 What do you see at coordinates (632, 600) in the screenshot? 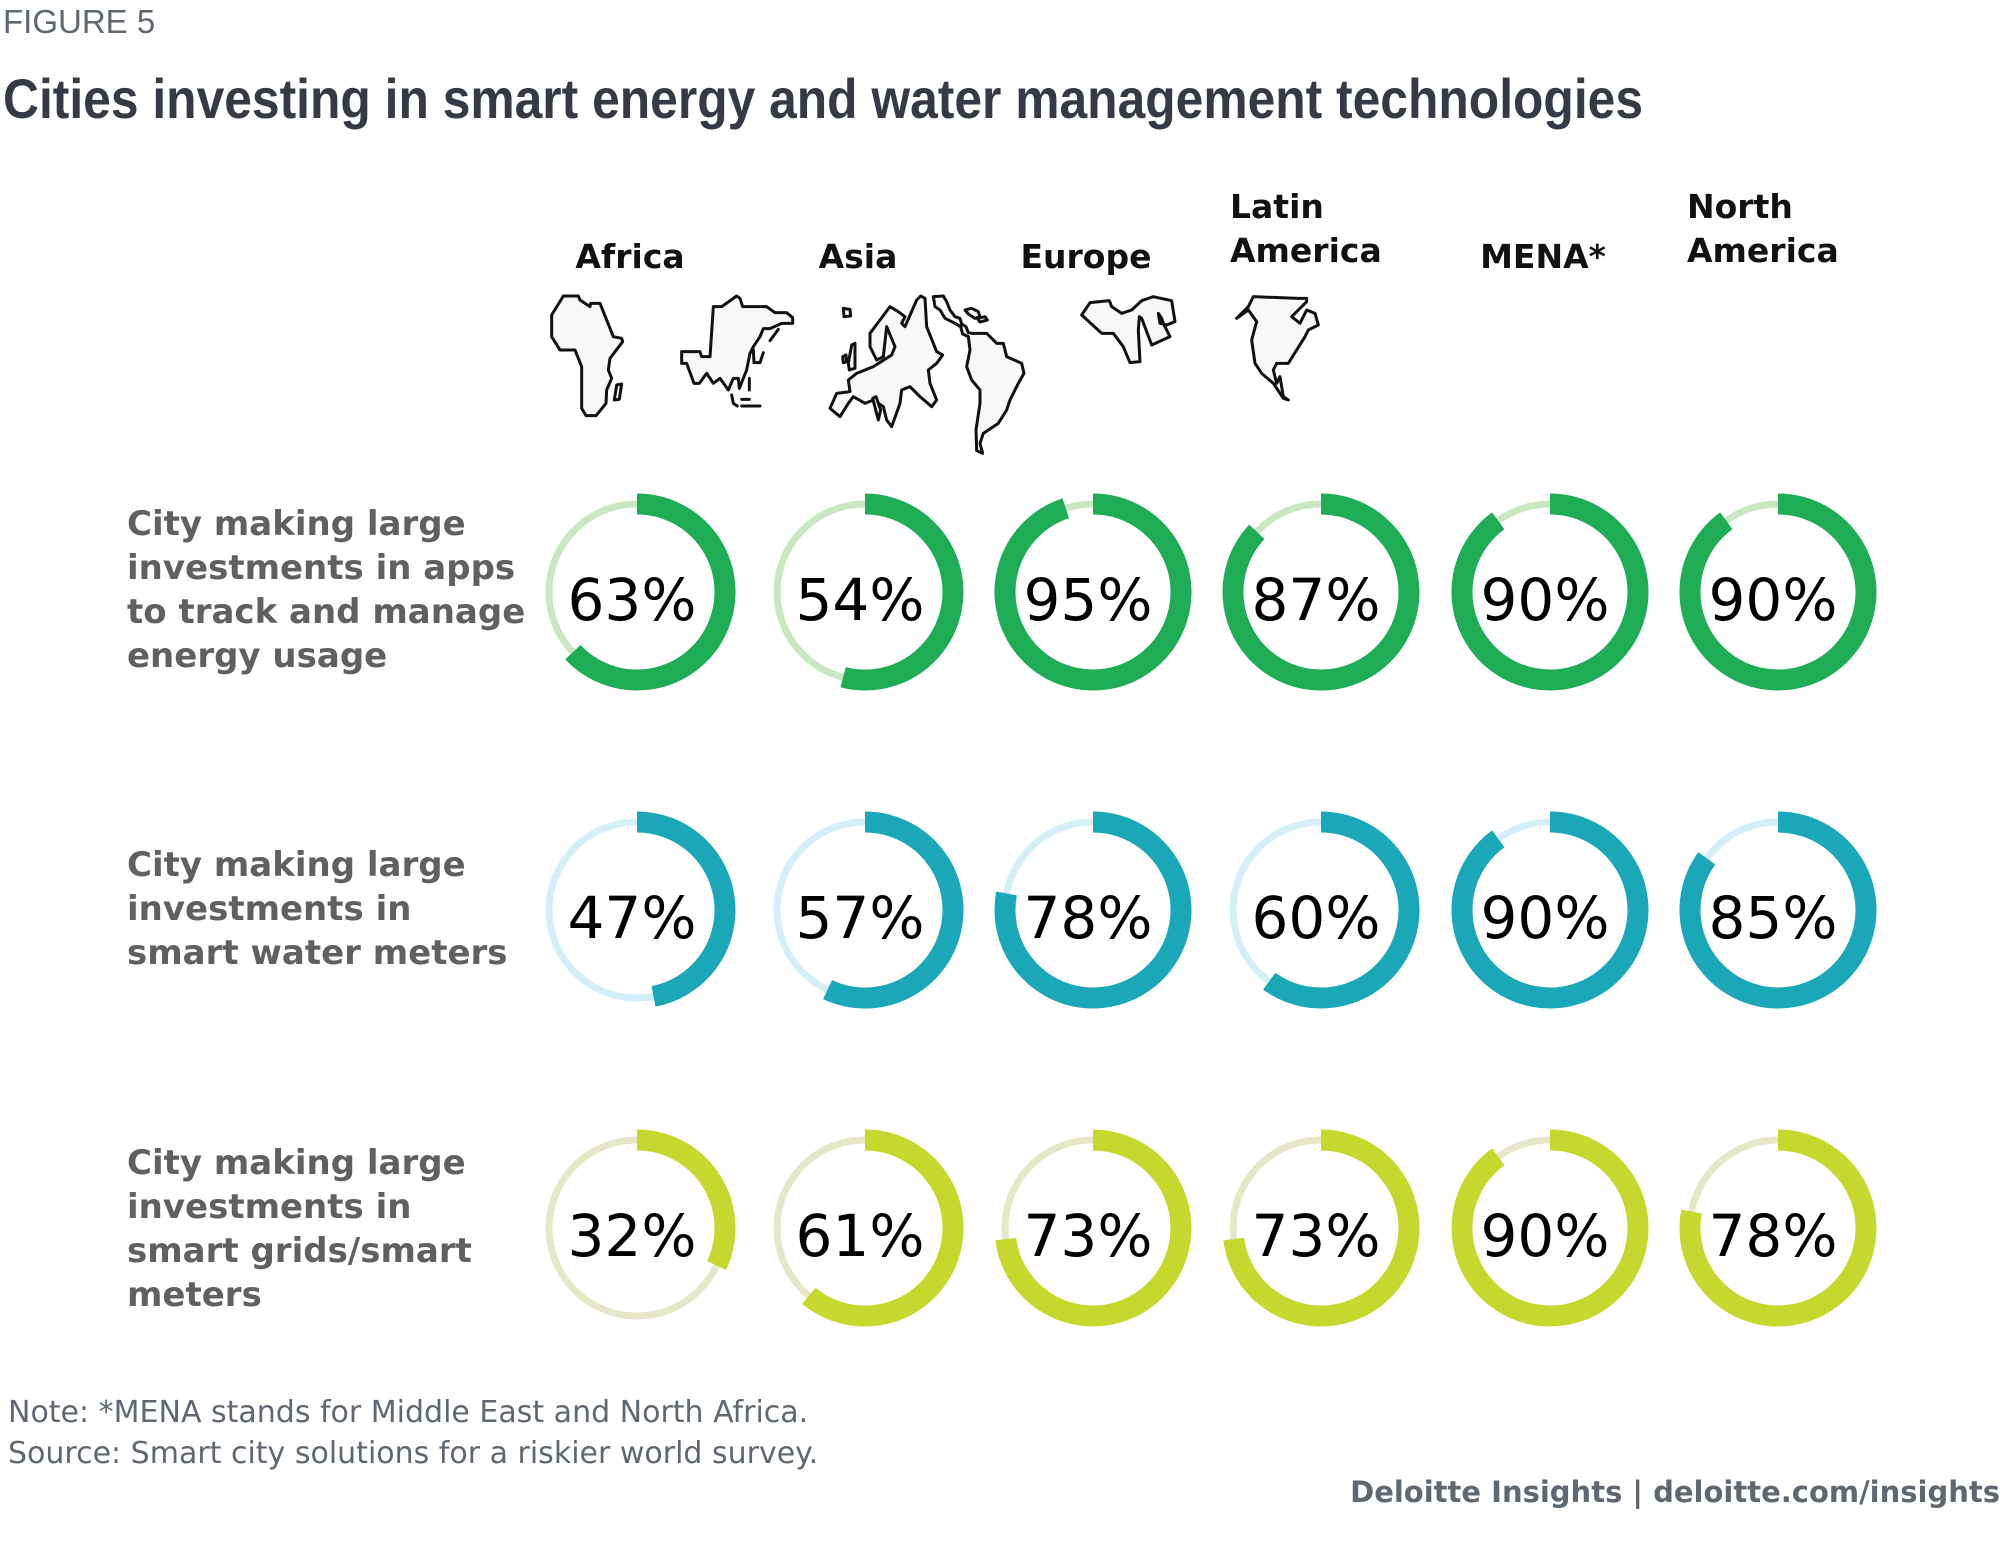
I see `donut-value-label: 63%` at bounding box center [632, 600].